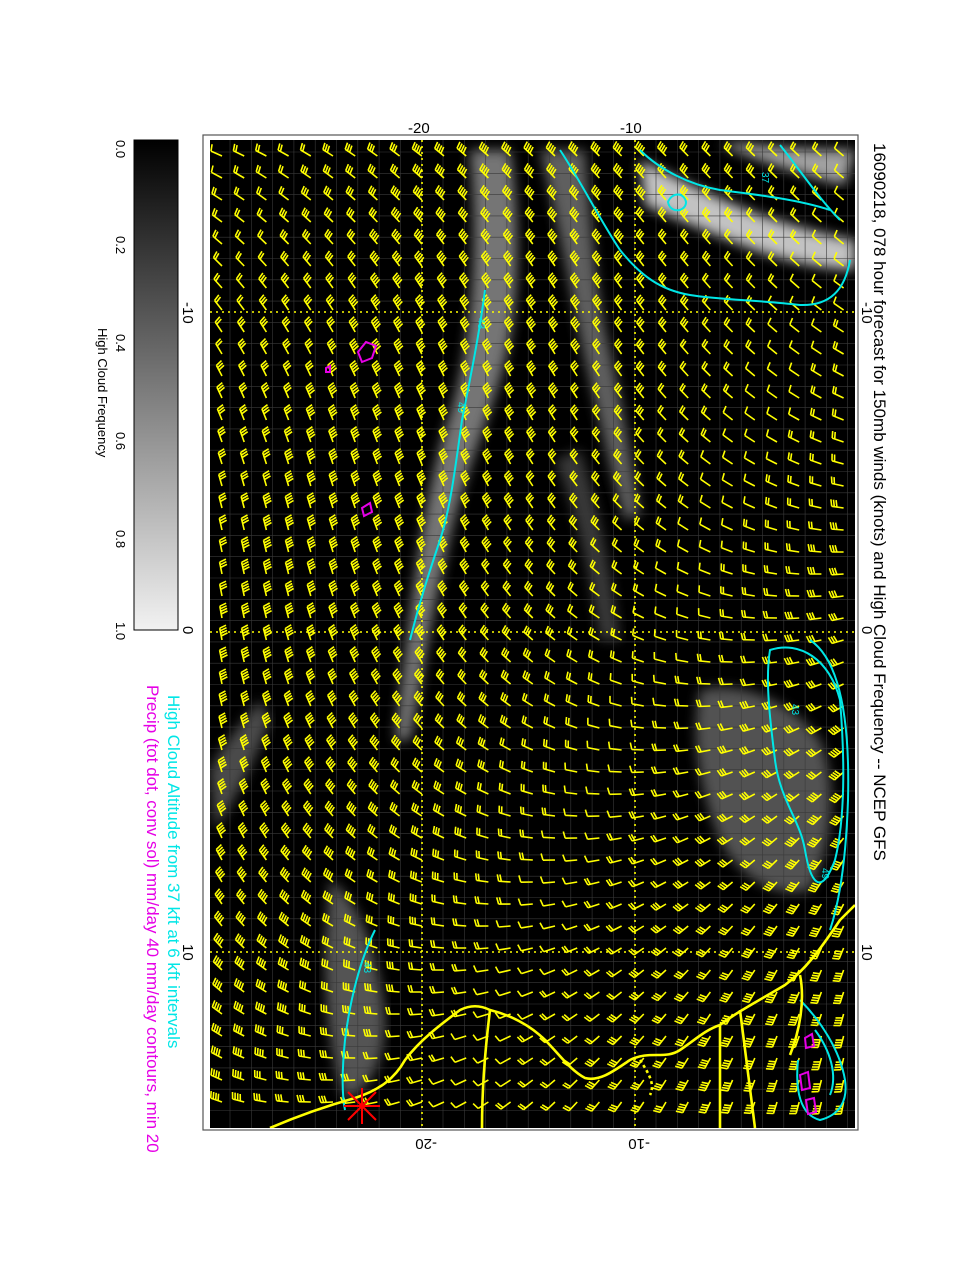 The image size is (978, 1265). I want to click on colorbar-tick: 0.8, so click(120, 539).